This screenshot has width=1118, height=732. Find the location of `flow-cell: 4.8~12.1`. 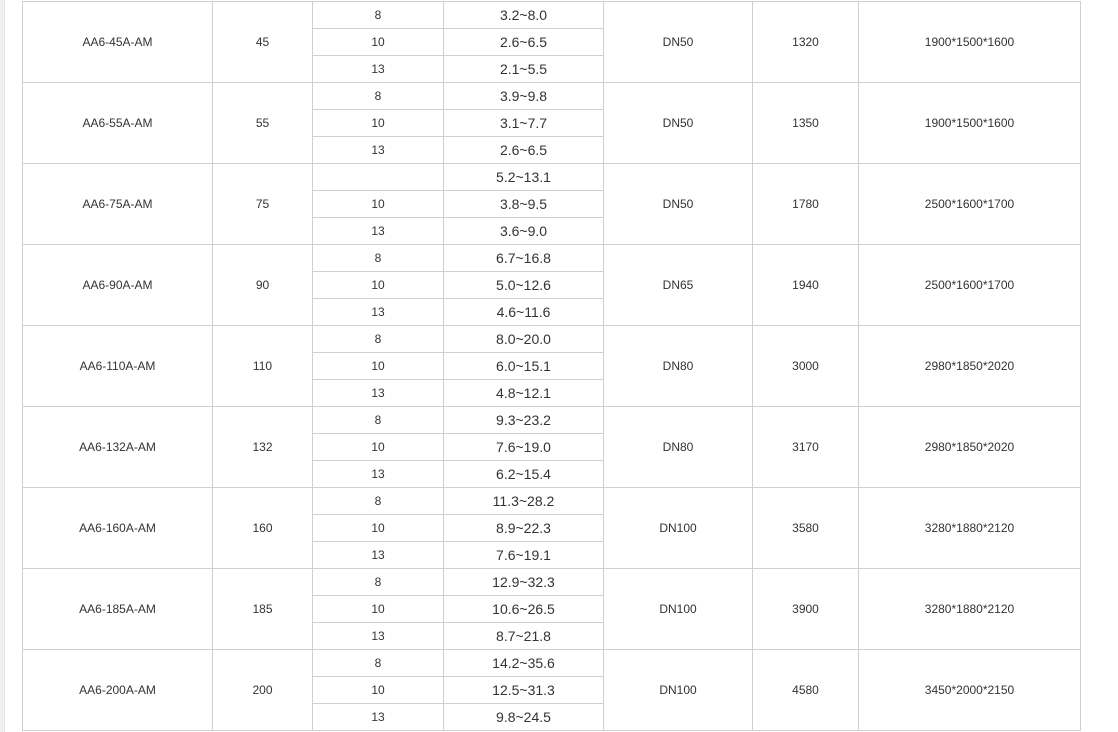

flow-cell: 4.8~12.1 is located at coordinates (523, 393).